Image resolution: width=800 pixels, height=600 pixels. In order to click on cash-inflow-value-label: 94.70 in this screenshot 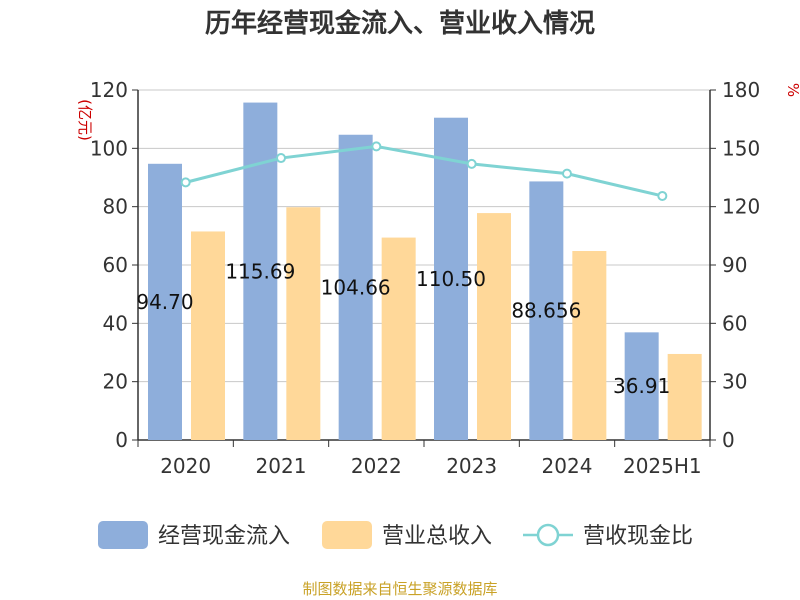, I will do `click(164, 302)`.